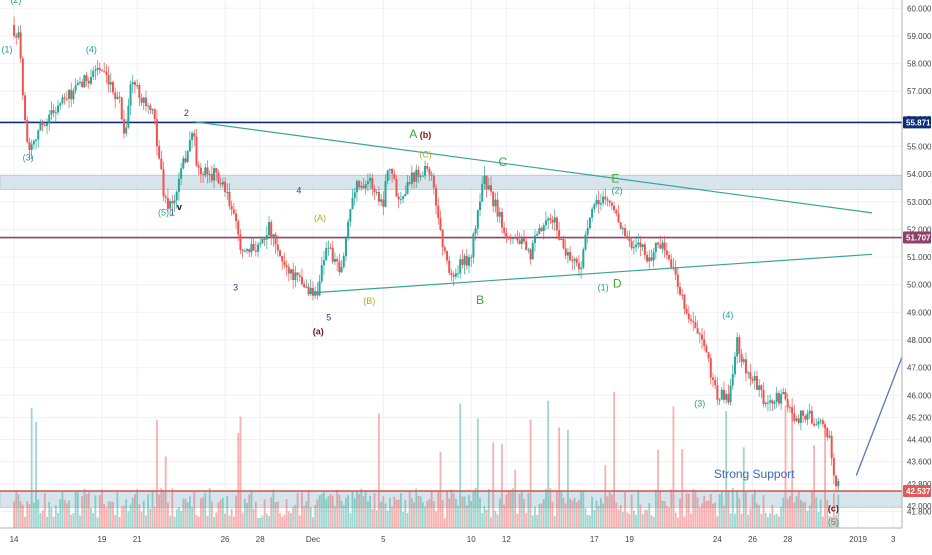  What do you see at coordinates (919, 147) in the screenshot?
I see `y-tick-label: 55.000` at bounding box center [919, 147].